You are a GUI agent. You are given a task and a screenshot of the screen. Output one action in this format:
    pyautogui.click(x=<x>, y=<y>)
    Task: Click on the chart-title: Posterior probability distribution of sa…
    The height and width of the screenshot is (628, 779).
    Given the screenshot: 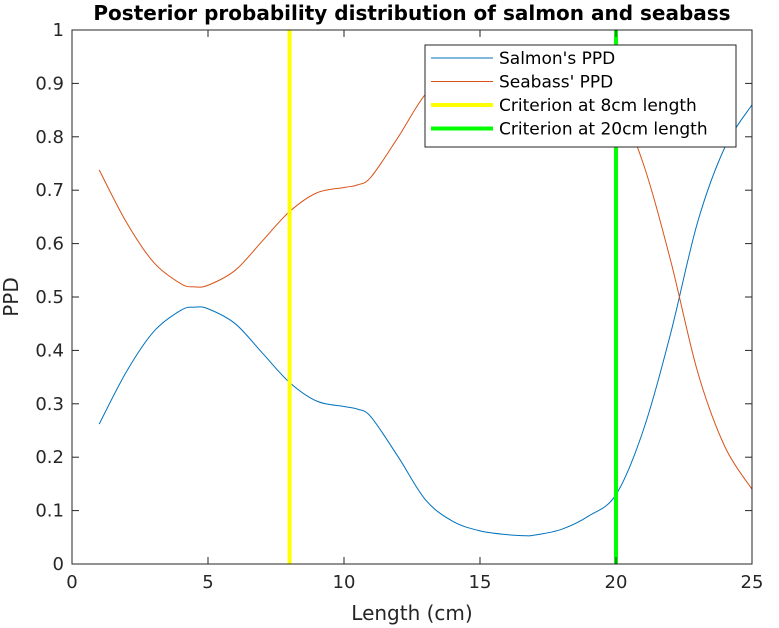 What is the action you would take?
    pyautogui.click(x=411, y=13)
    